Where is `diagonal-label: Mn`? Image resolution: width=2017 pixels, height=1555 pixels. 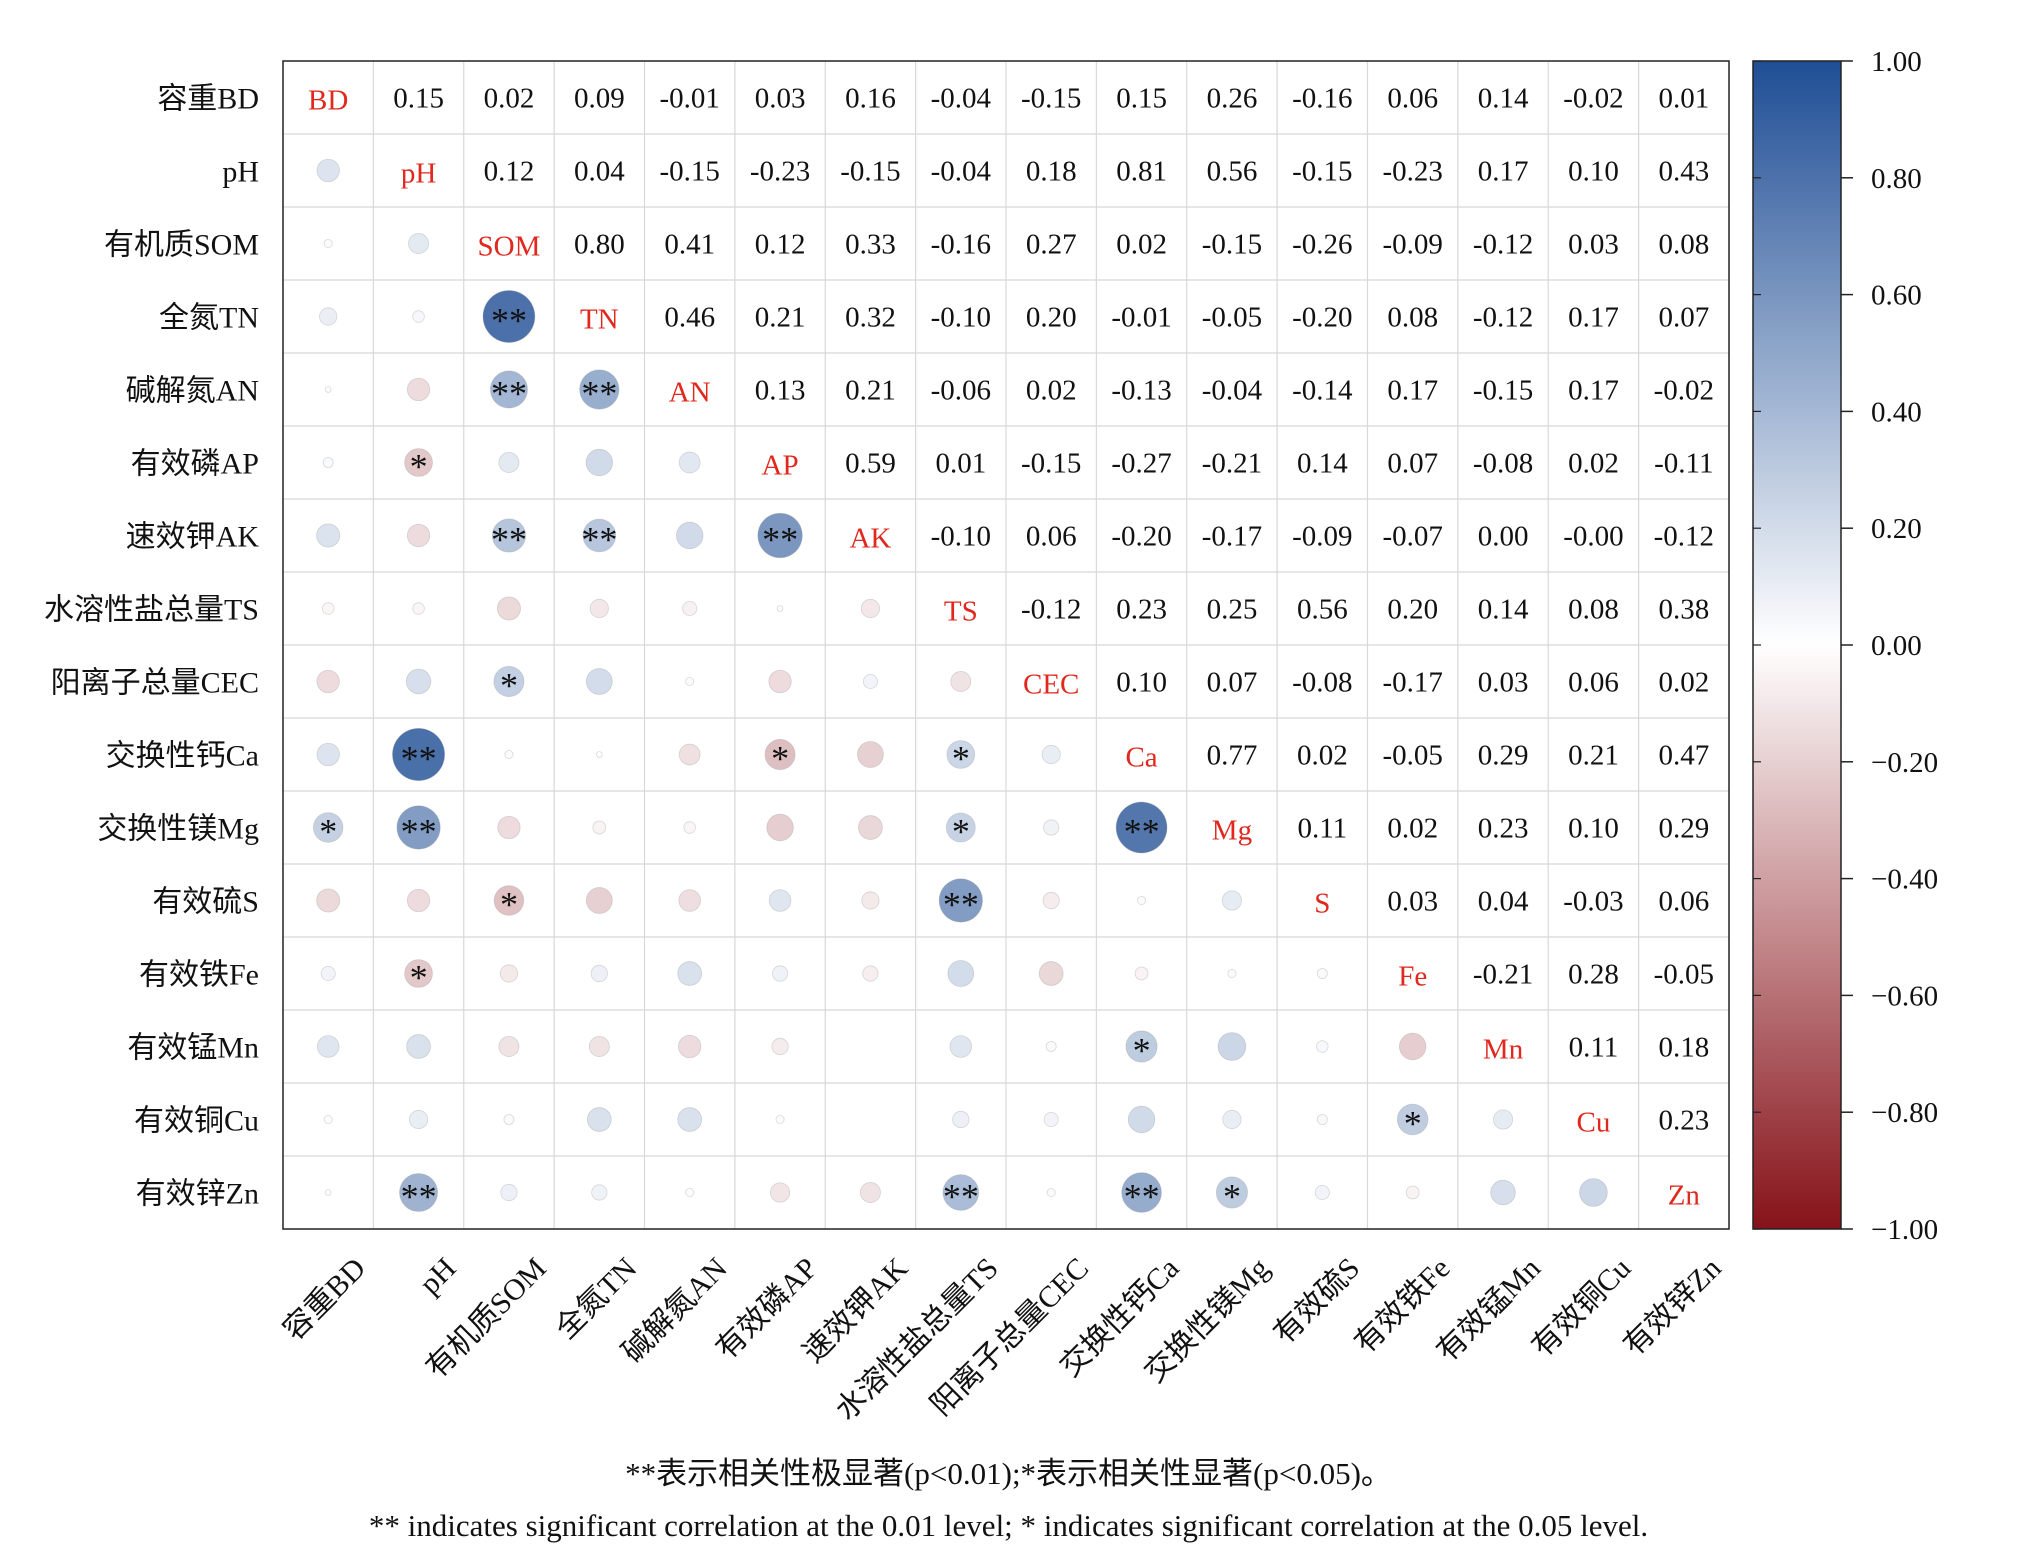 diagonal-label: Mn is located at coordinates (1503, 1050).